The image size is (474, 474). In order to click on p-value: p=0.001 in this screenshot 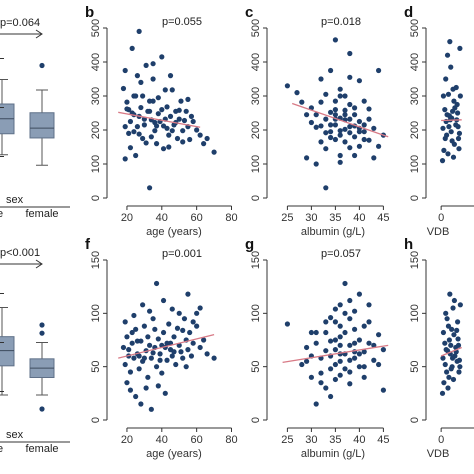, I will do `click(182, 254)`.